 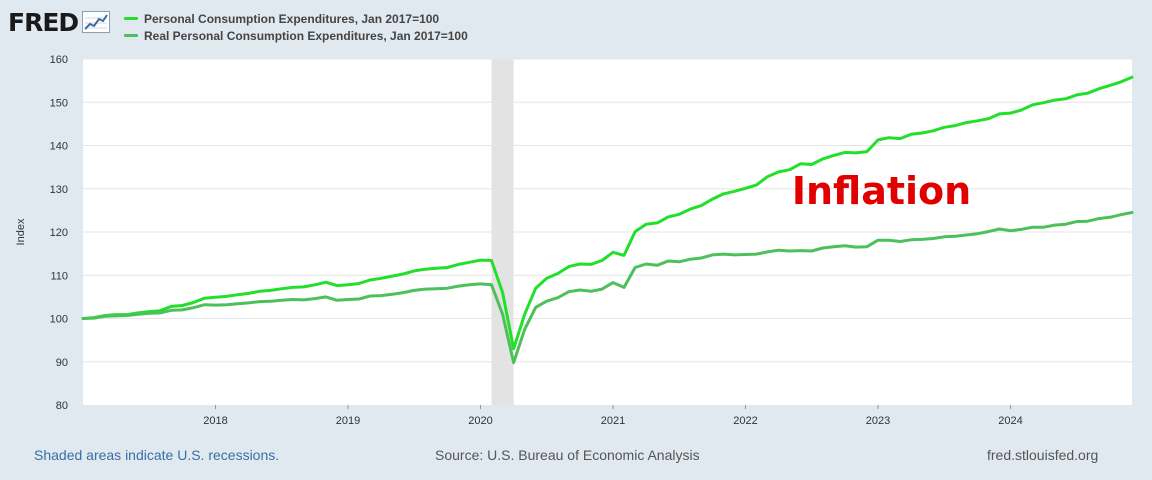 What do you see at coordinates (59, 190) in the screenshot?
I see `y-tick-label-130: 130` at bounding box center [59, 190].